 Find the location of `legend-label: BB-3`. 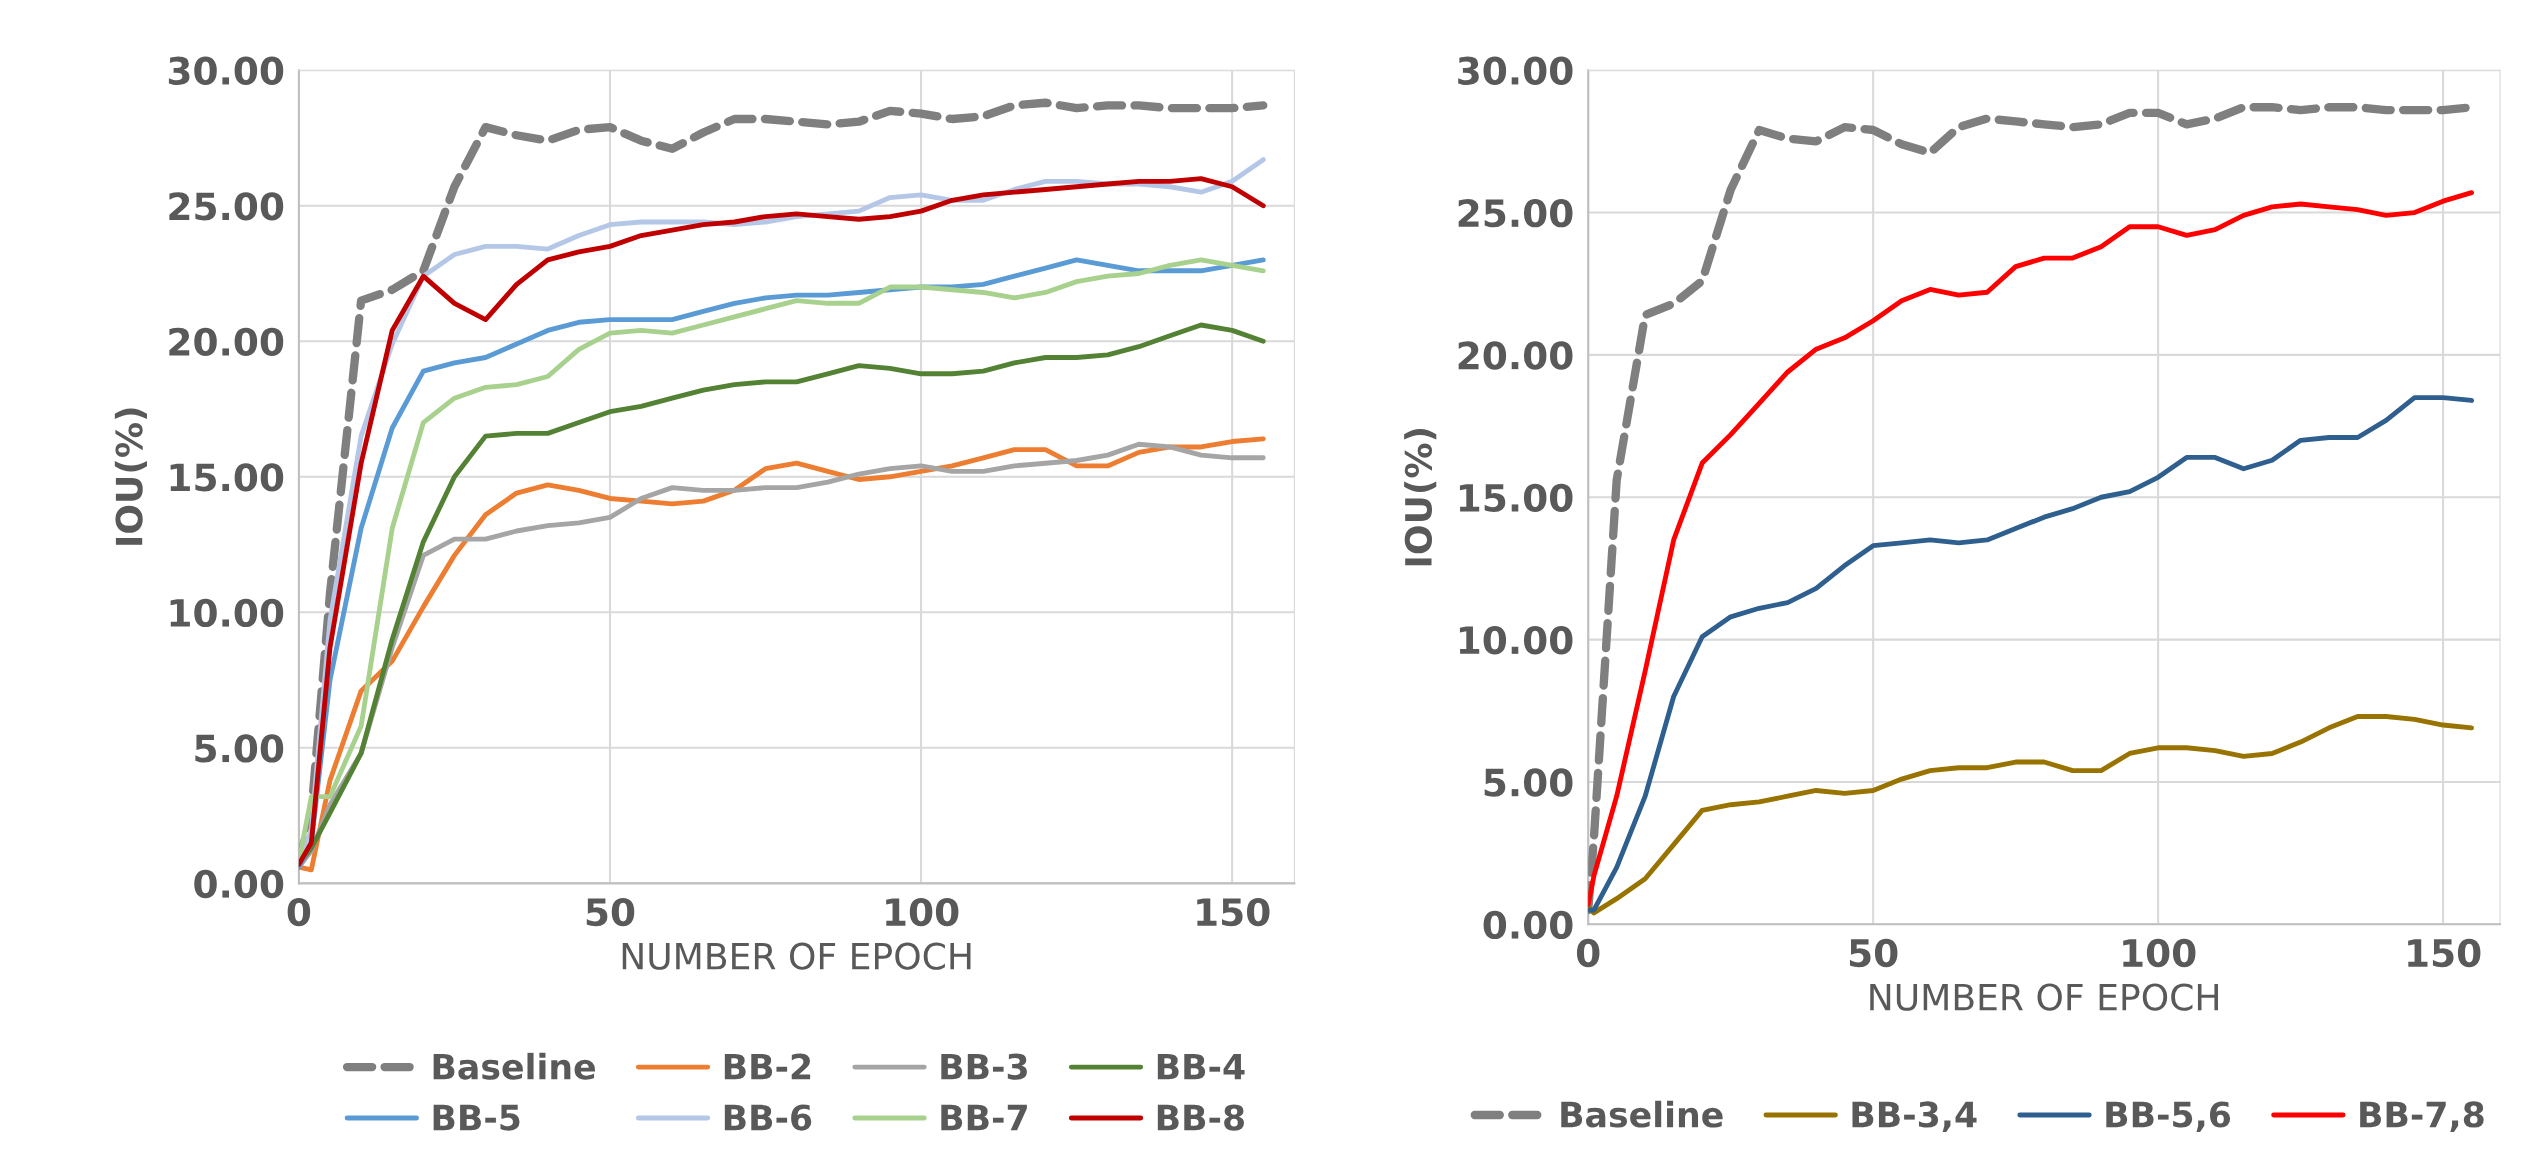

legend-label: BB-3 is located at coordinates (984, 1066).